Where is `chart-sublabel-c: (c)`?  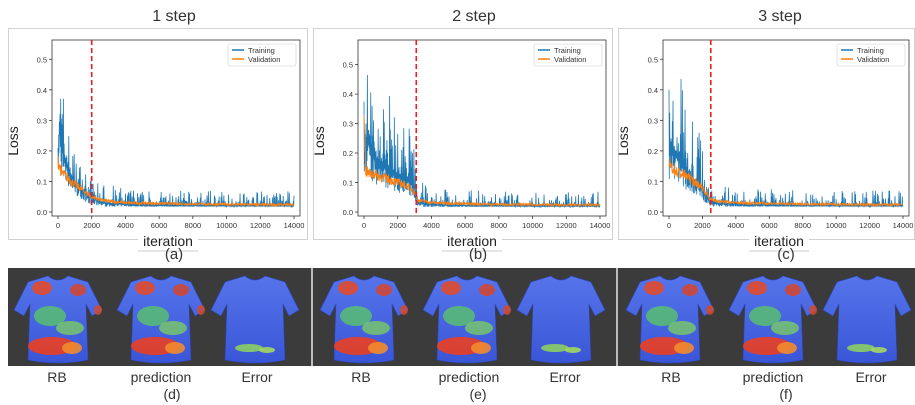 chart-sublabel-c: (c) is located at coordinates (786, 254).